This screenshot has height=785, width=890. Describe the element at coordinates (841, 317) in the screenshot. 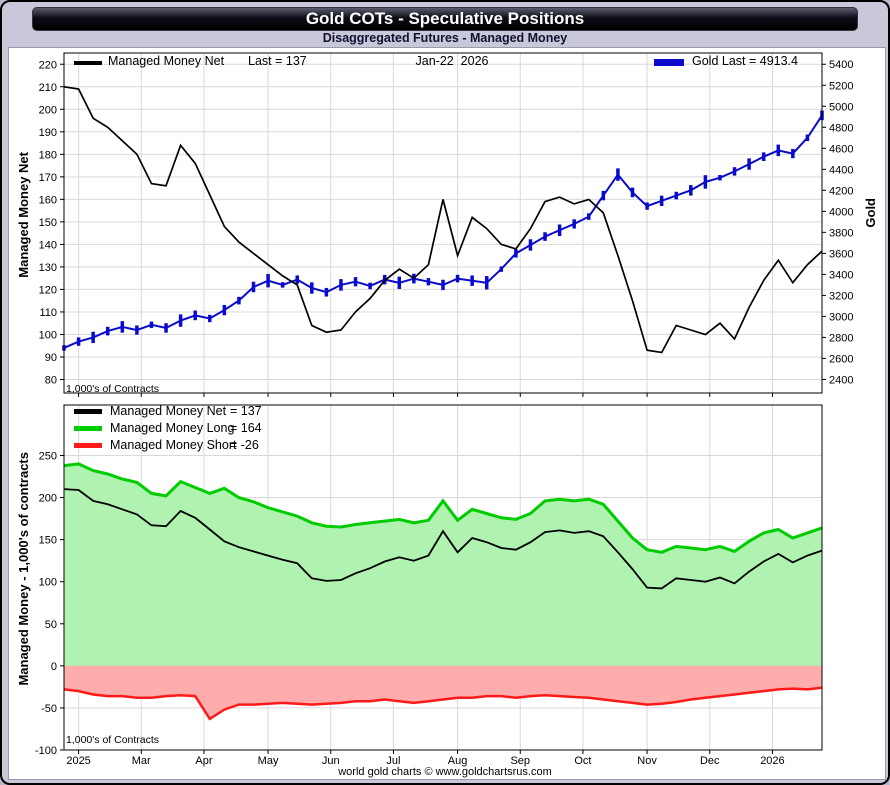

I see `svg-text: 3000` at that location.